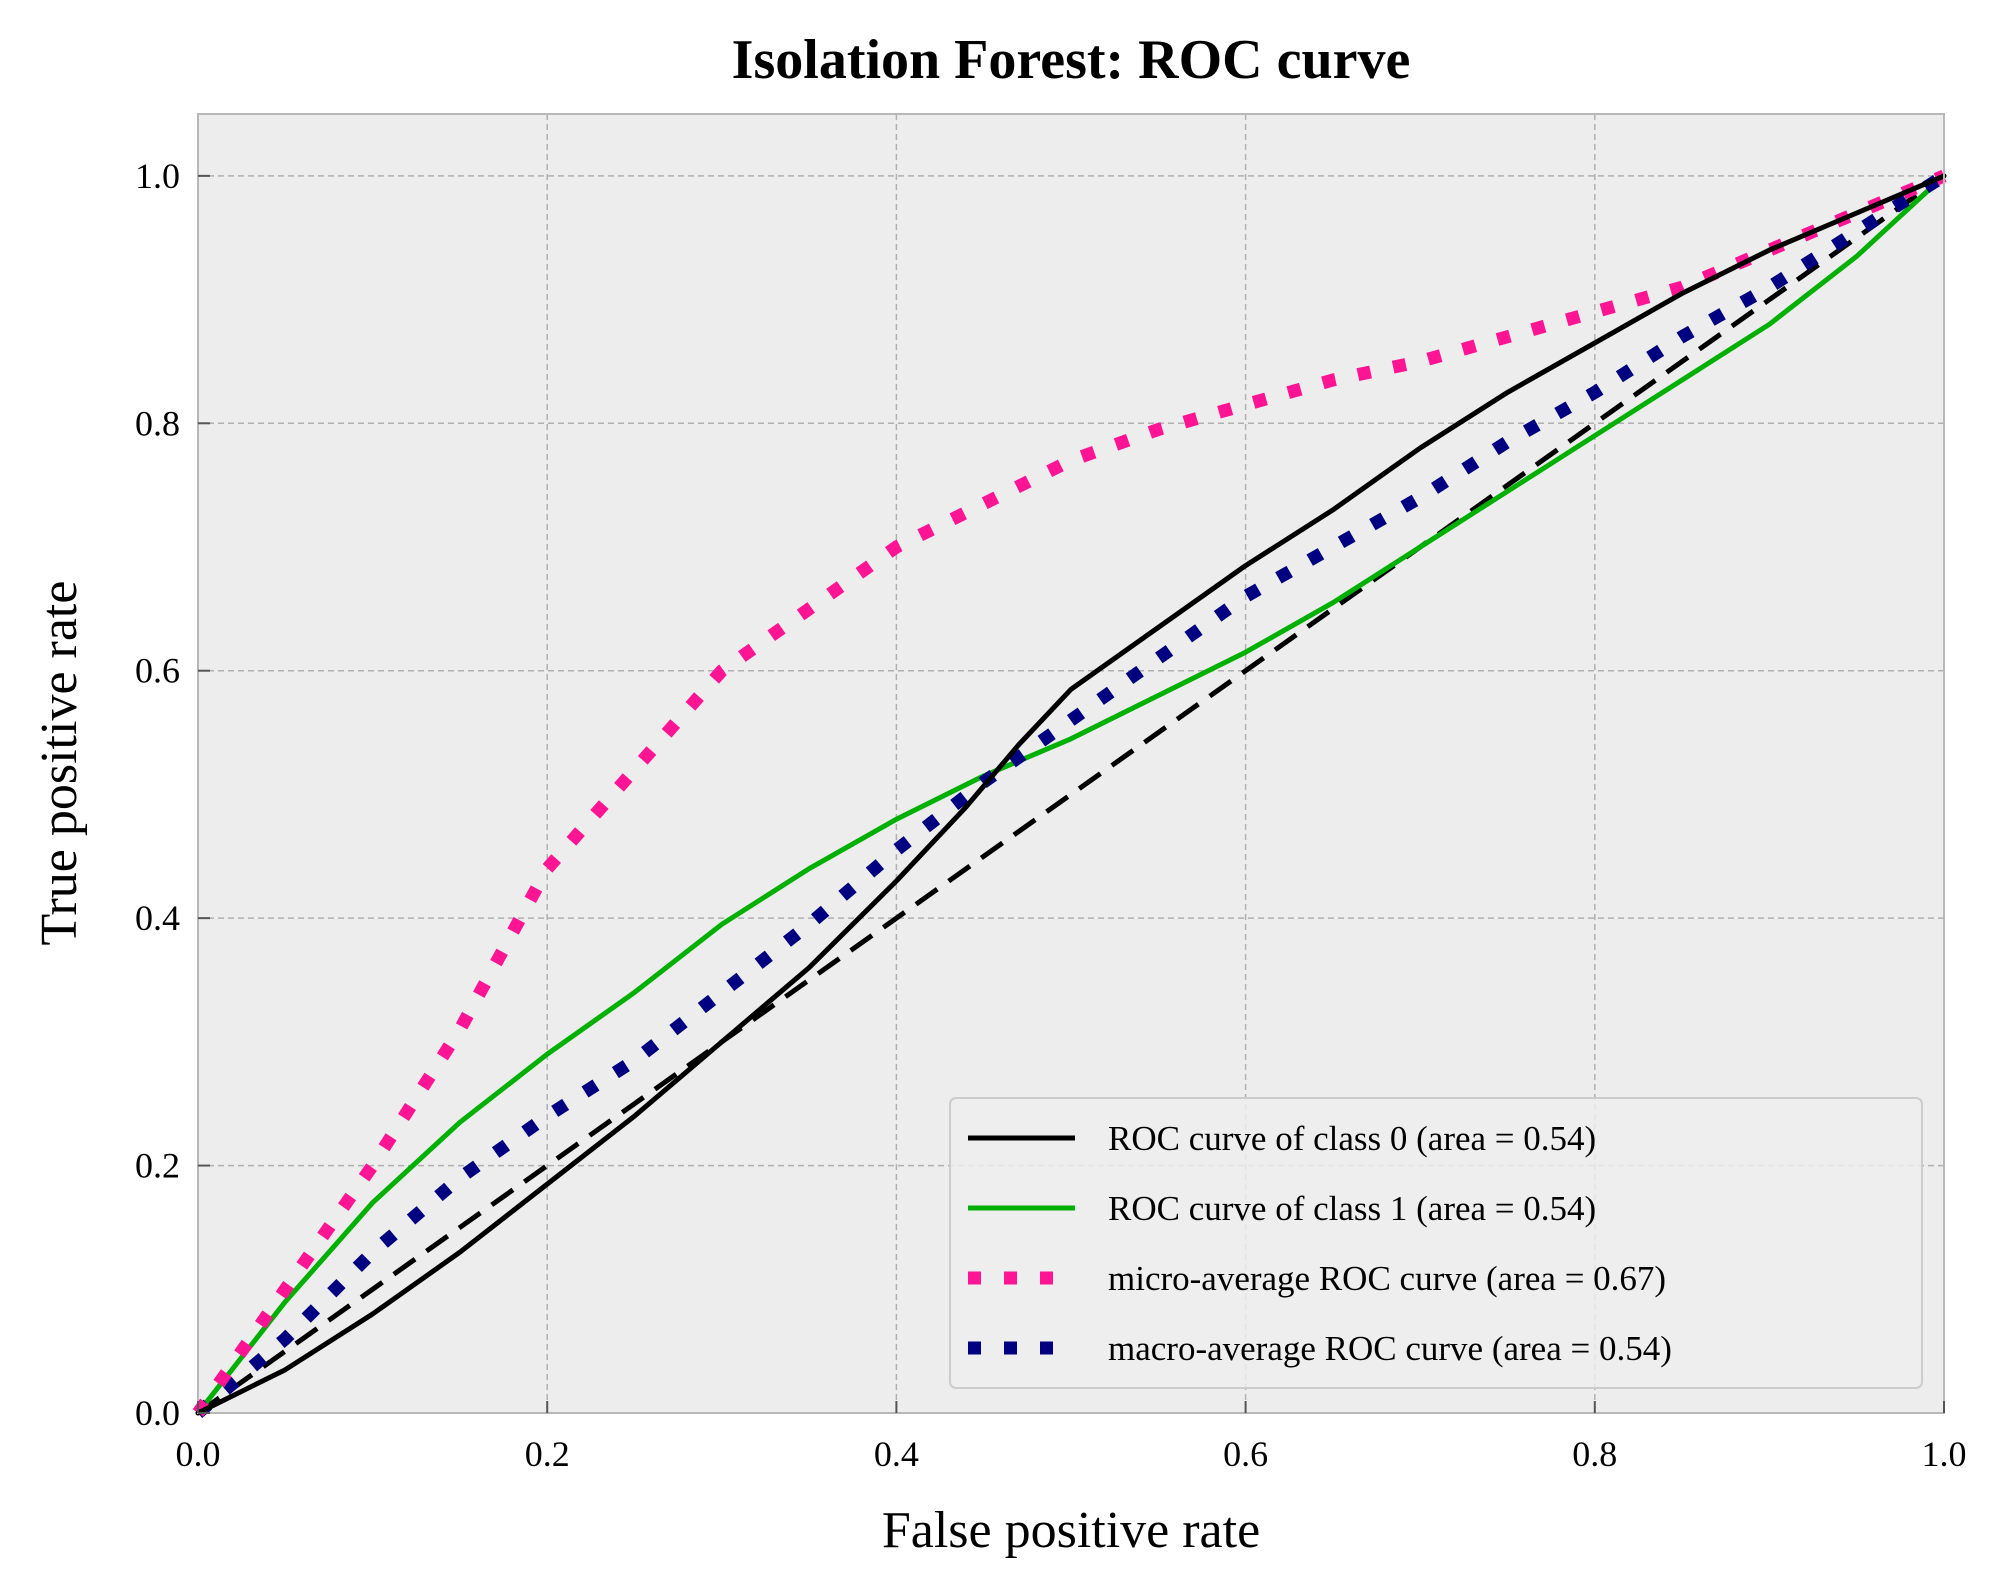 Image resolution: width=2000 pixels, height=1588 pixels. I want to click on y-tick-label: 0.8, so click(157, 423).